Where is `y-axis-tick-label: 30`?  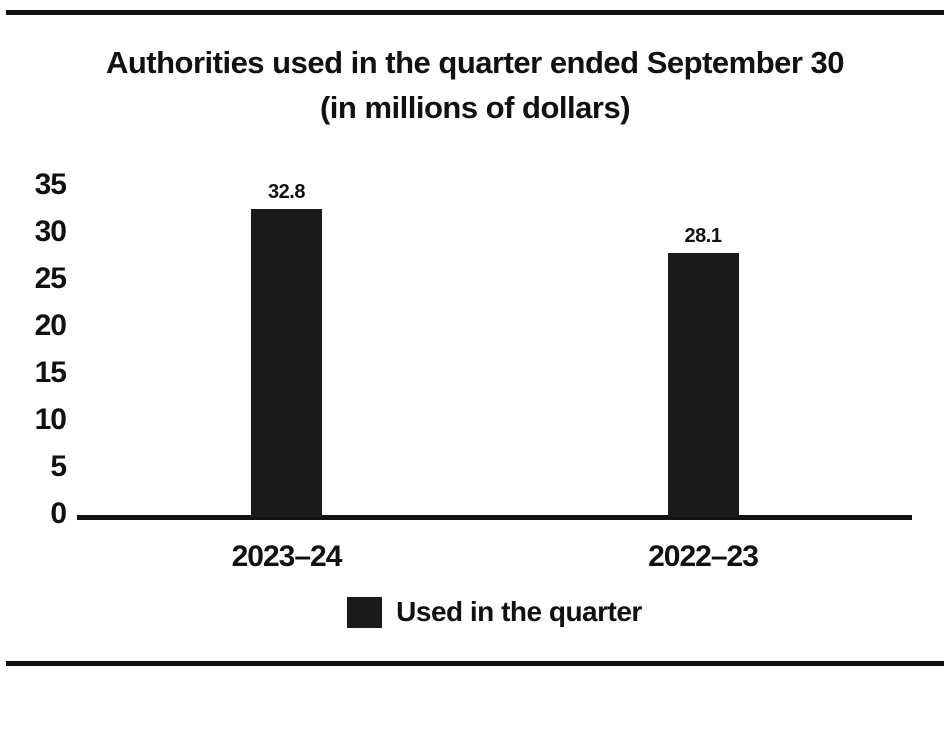 y-axis-tick-label: 30 is located at coordinates (50, 231).